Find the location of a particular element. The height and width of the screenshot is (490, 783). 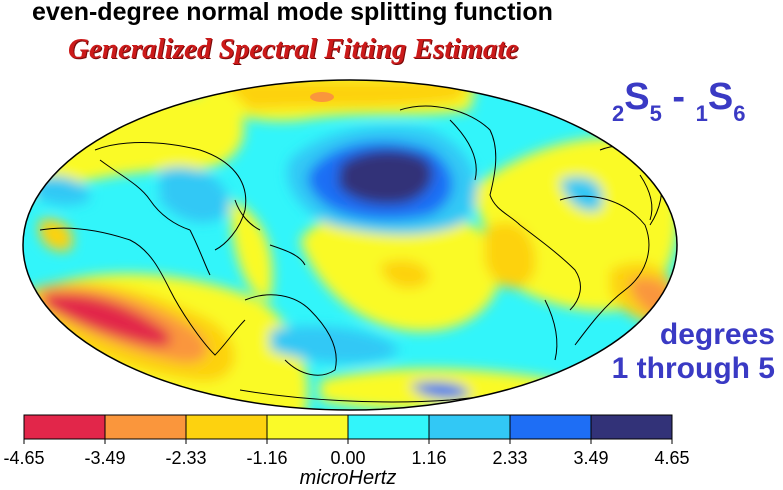

colorbar-tick-label: -3.49 is located at coordinates (105, 458).